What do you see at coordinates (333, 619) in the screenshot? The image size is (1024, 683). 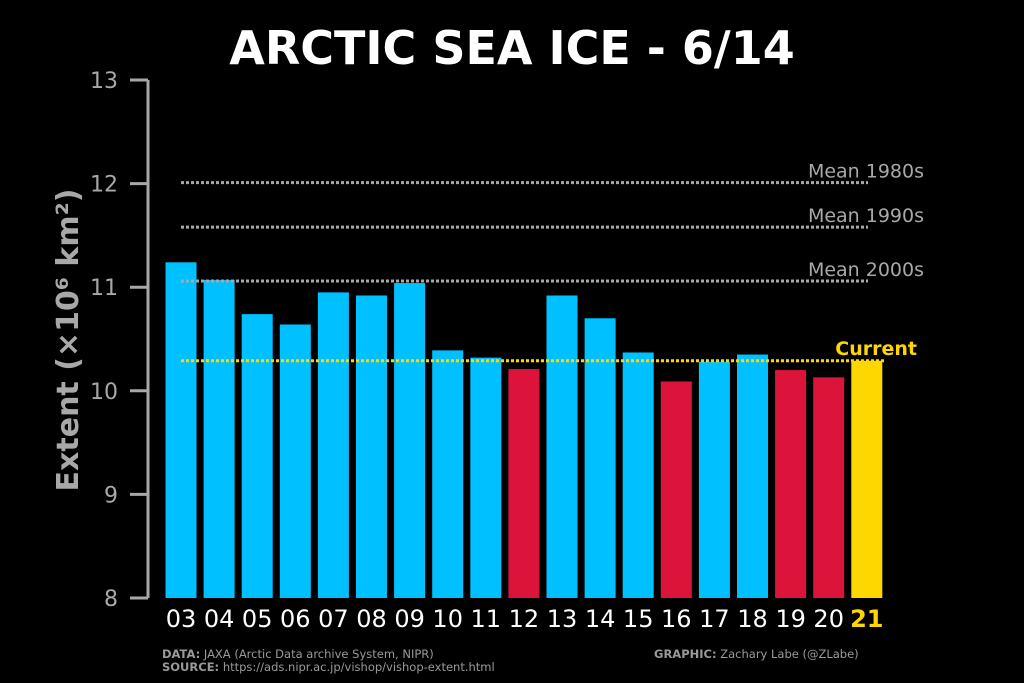 I see `x-tick-label: 07` at bounding box center [333, 619].